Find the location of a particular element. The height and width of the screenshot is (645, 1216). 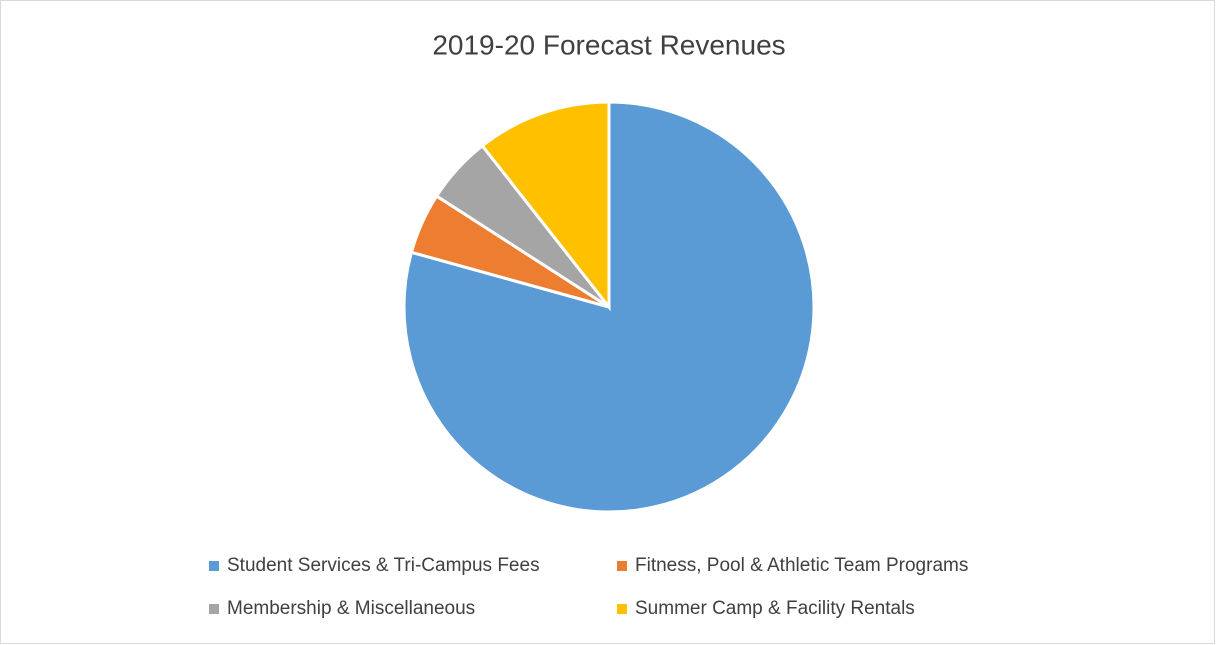

legend-label: Summer Camp & Facility Rentals is located at coordinates (775, 608).